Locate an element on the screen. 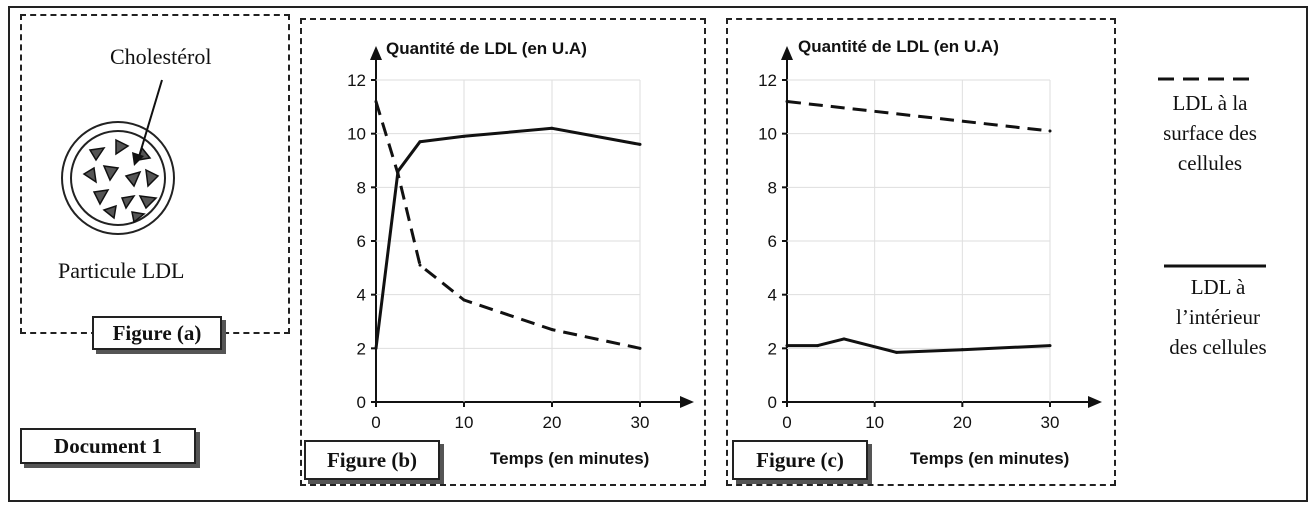 This screenshot has width=1314, height=510. particle-label: Particule LDL is located at coordinates (121, 270).